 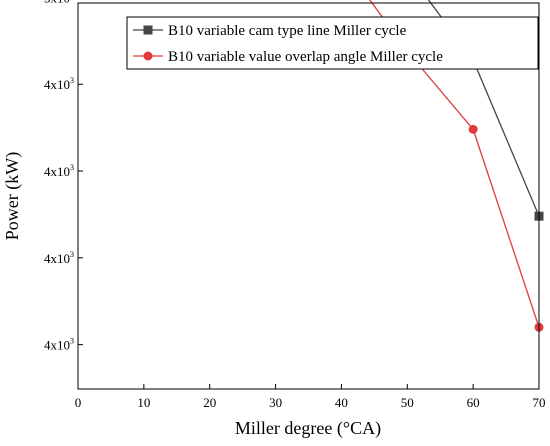 I want to click on y-tick-label-base: 5x10, so click(x=57, y=2).